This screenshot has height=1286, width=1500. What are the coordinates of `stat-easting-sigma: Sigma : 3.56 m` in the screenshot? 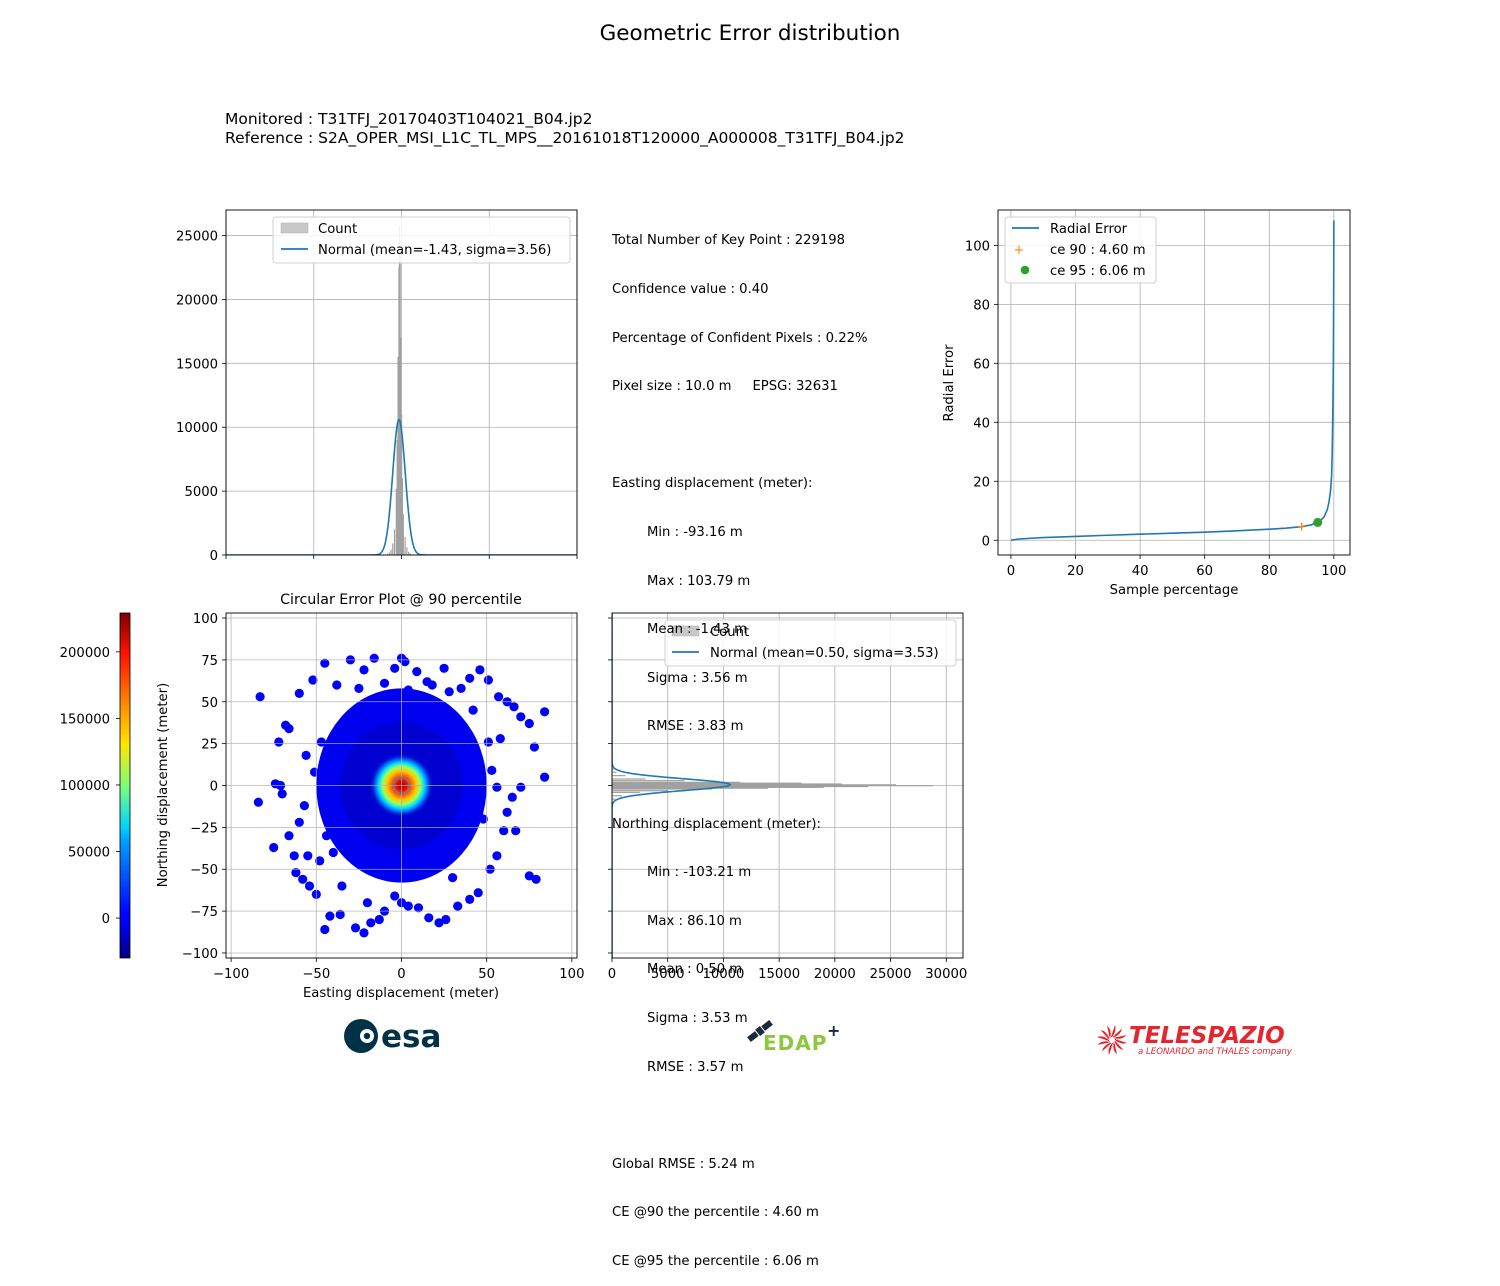 It's located at (740, 679).